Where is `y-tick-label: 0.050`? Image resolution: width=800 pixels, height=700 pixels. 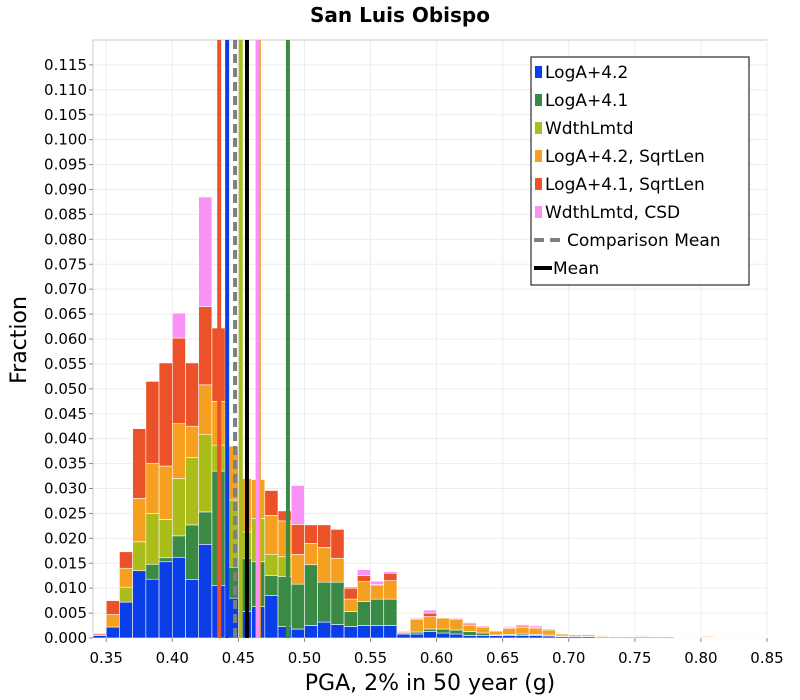 y-tick-label: 0.050 is located at coordinates (65, 389).